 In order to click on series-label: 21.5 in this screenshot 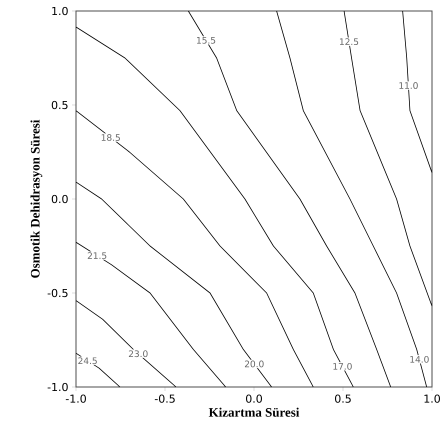, I will do `click(97, 256)`.